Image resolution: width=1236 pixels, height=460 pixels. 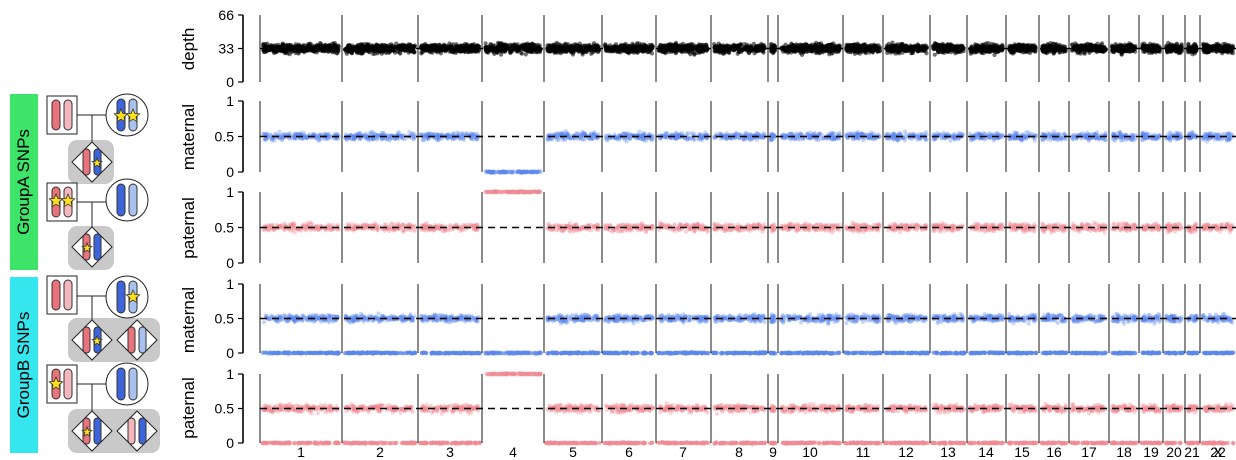 What do you see at coordinates (226, 49) in the screenshot?
I see `y-tick-label: 33` at bounding box center [226, 49].